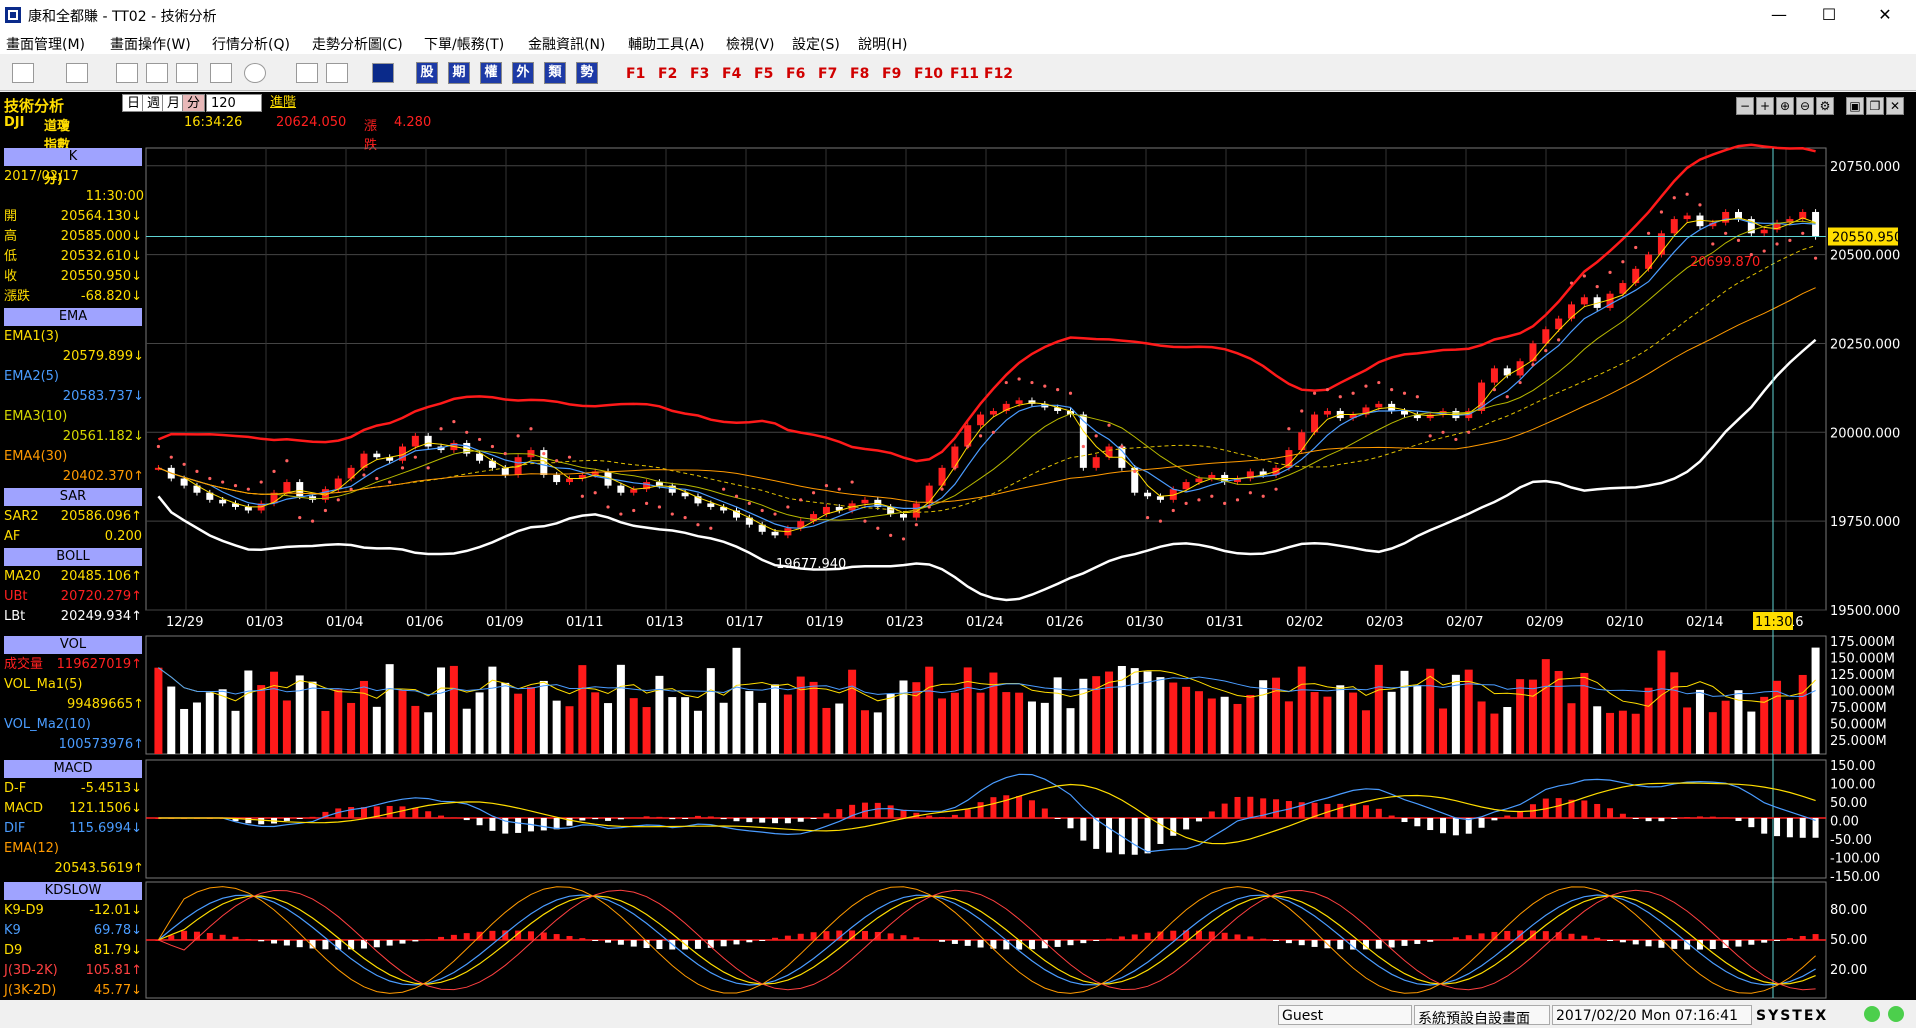  What do you see at coordinates (194, 103) in the screenshot?
I see `period-minute: 分` at bounding box center [194, 103].